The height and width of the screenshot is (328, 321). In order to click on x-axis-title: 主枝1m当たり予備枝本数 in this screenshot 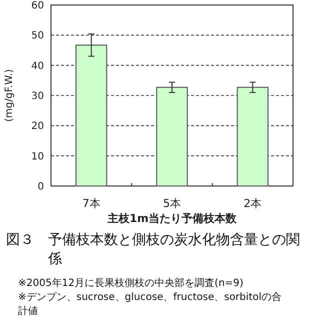, I will do `click(172, 218)`.